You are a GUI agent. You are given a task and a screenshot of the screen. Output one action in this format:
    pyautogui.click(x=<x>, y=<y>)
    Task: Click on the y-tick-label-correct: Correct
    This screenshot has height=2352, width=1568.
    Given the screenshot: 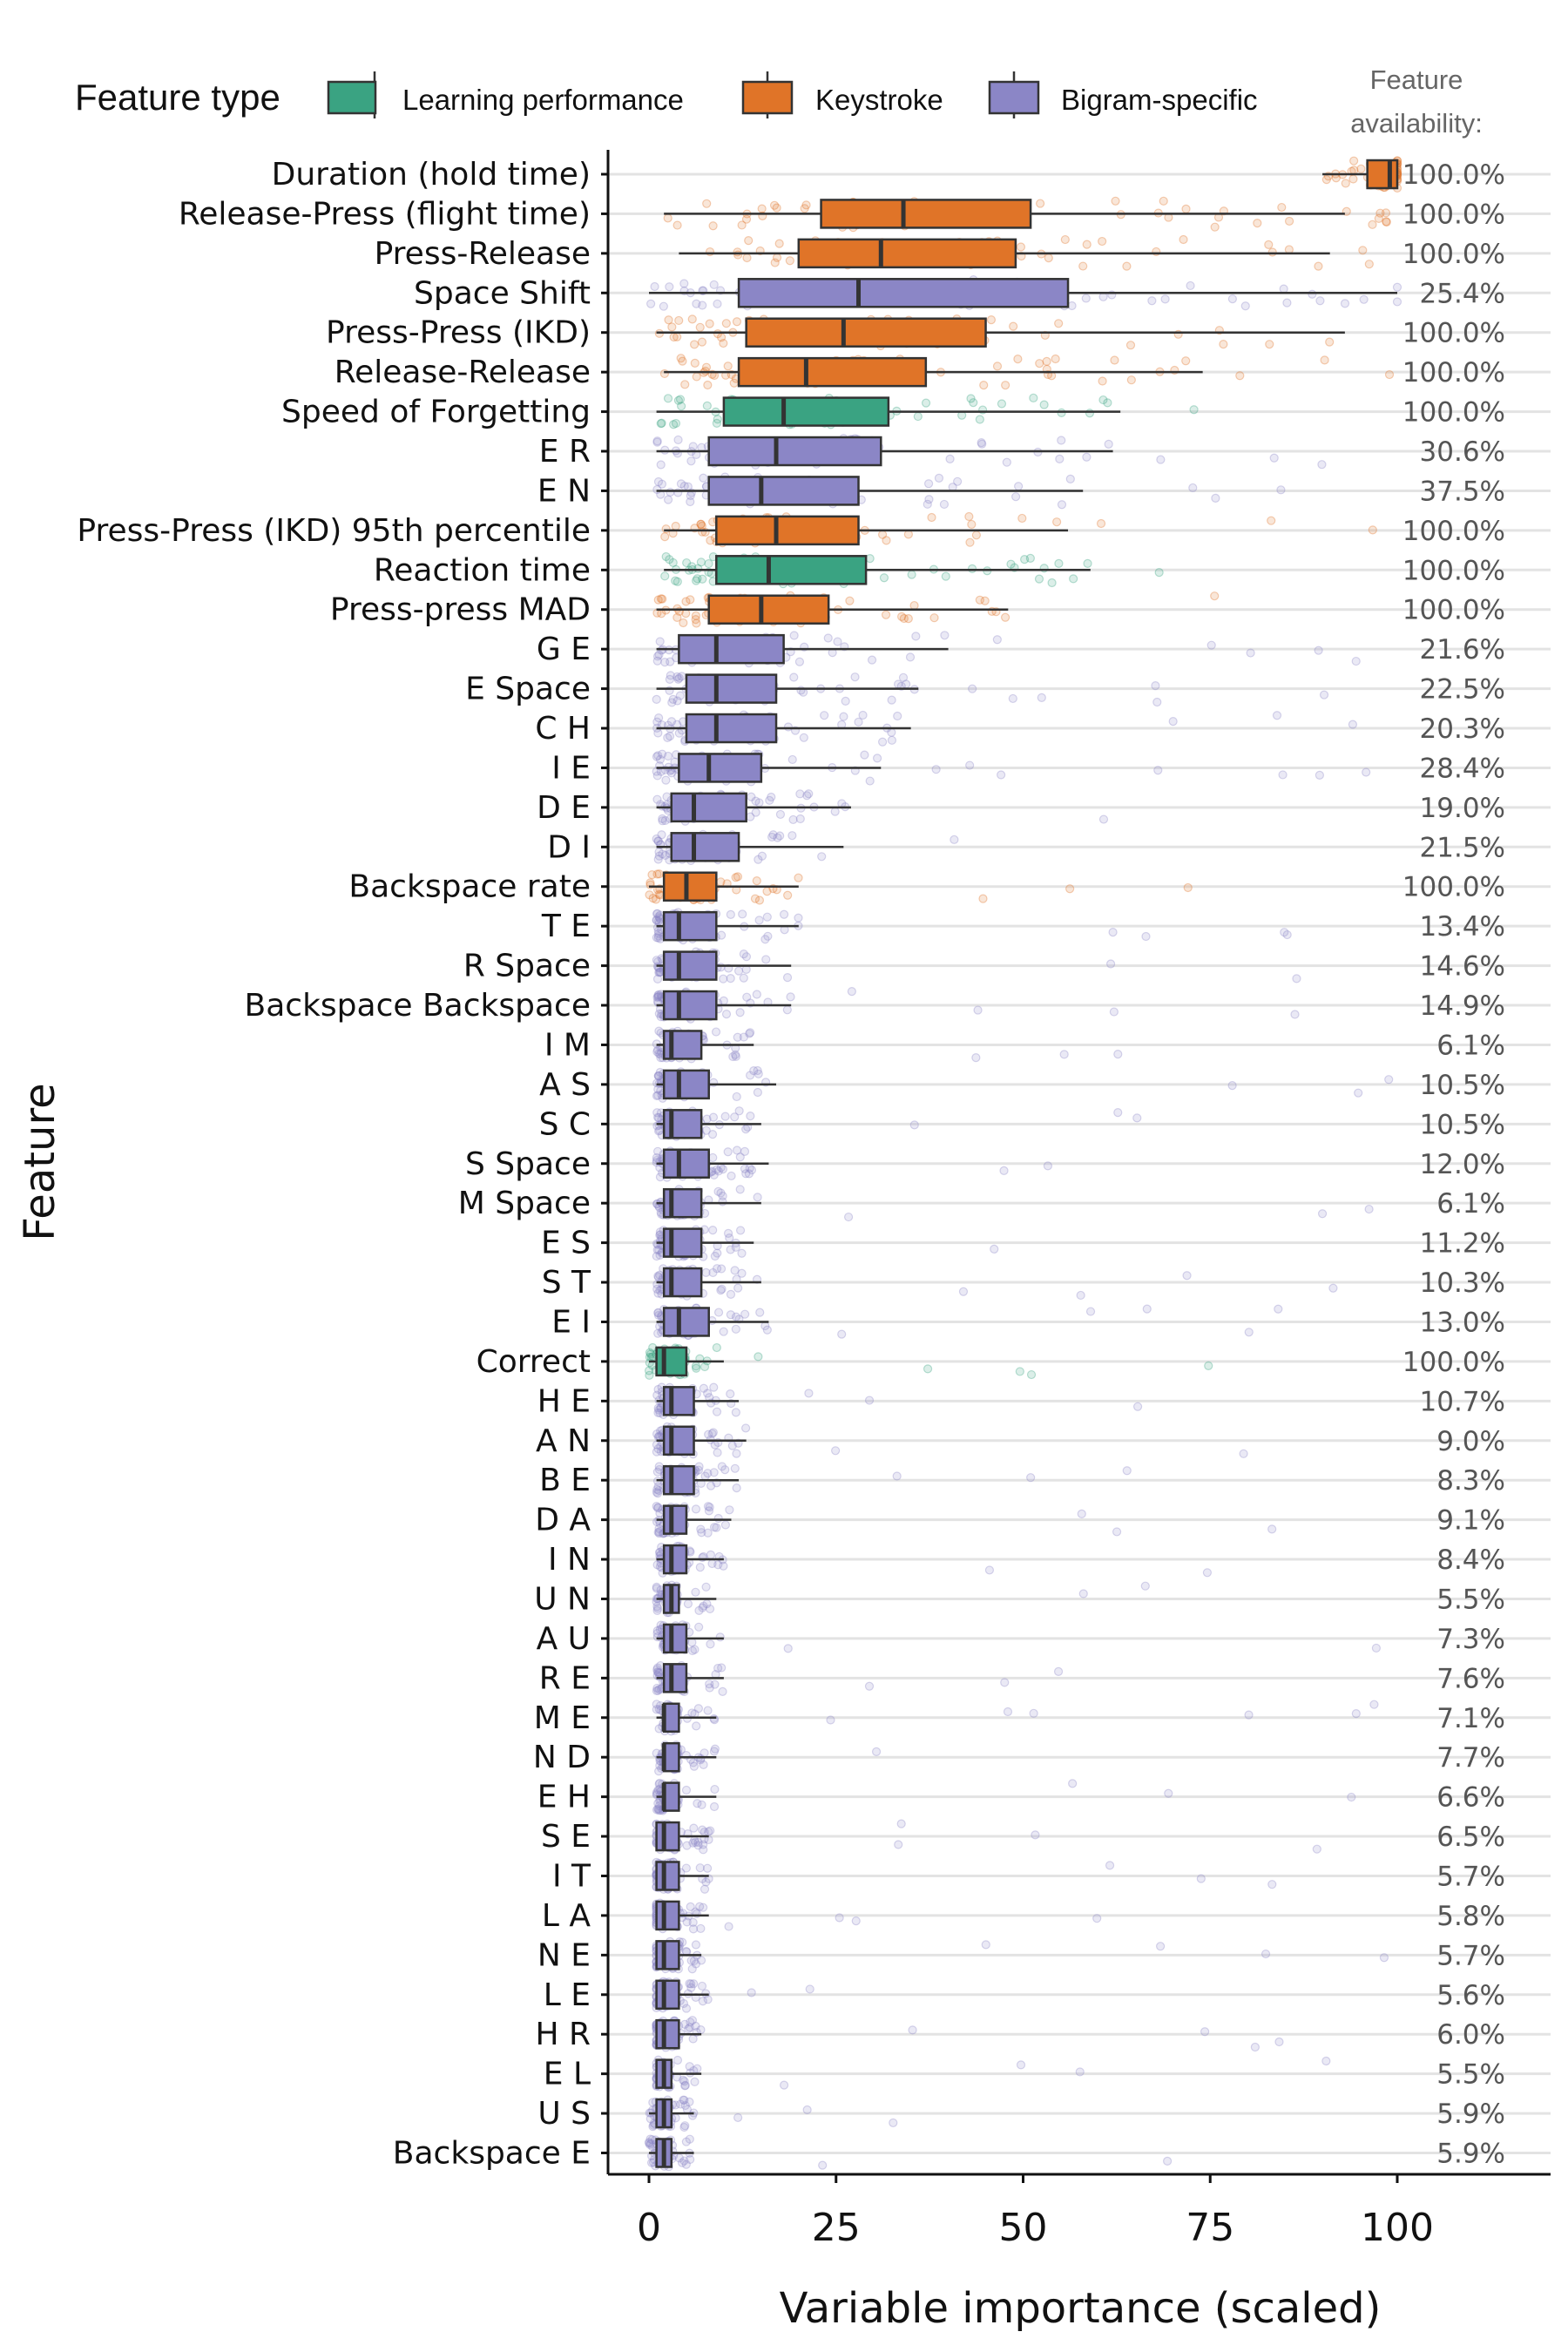 What is the action you would take?
    pyautogui.click(x=533, y=1362)
    